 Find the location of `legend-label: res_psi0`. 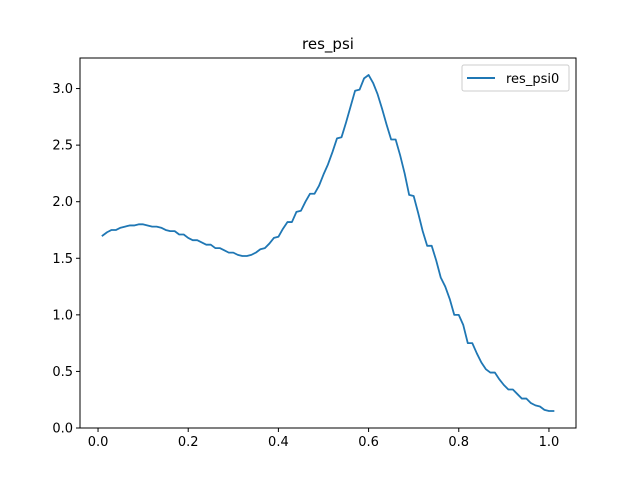

legend-label: res_psi0 is located at coordinates (532, 79).